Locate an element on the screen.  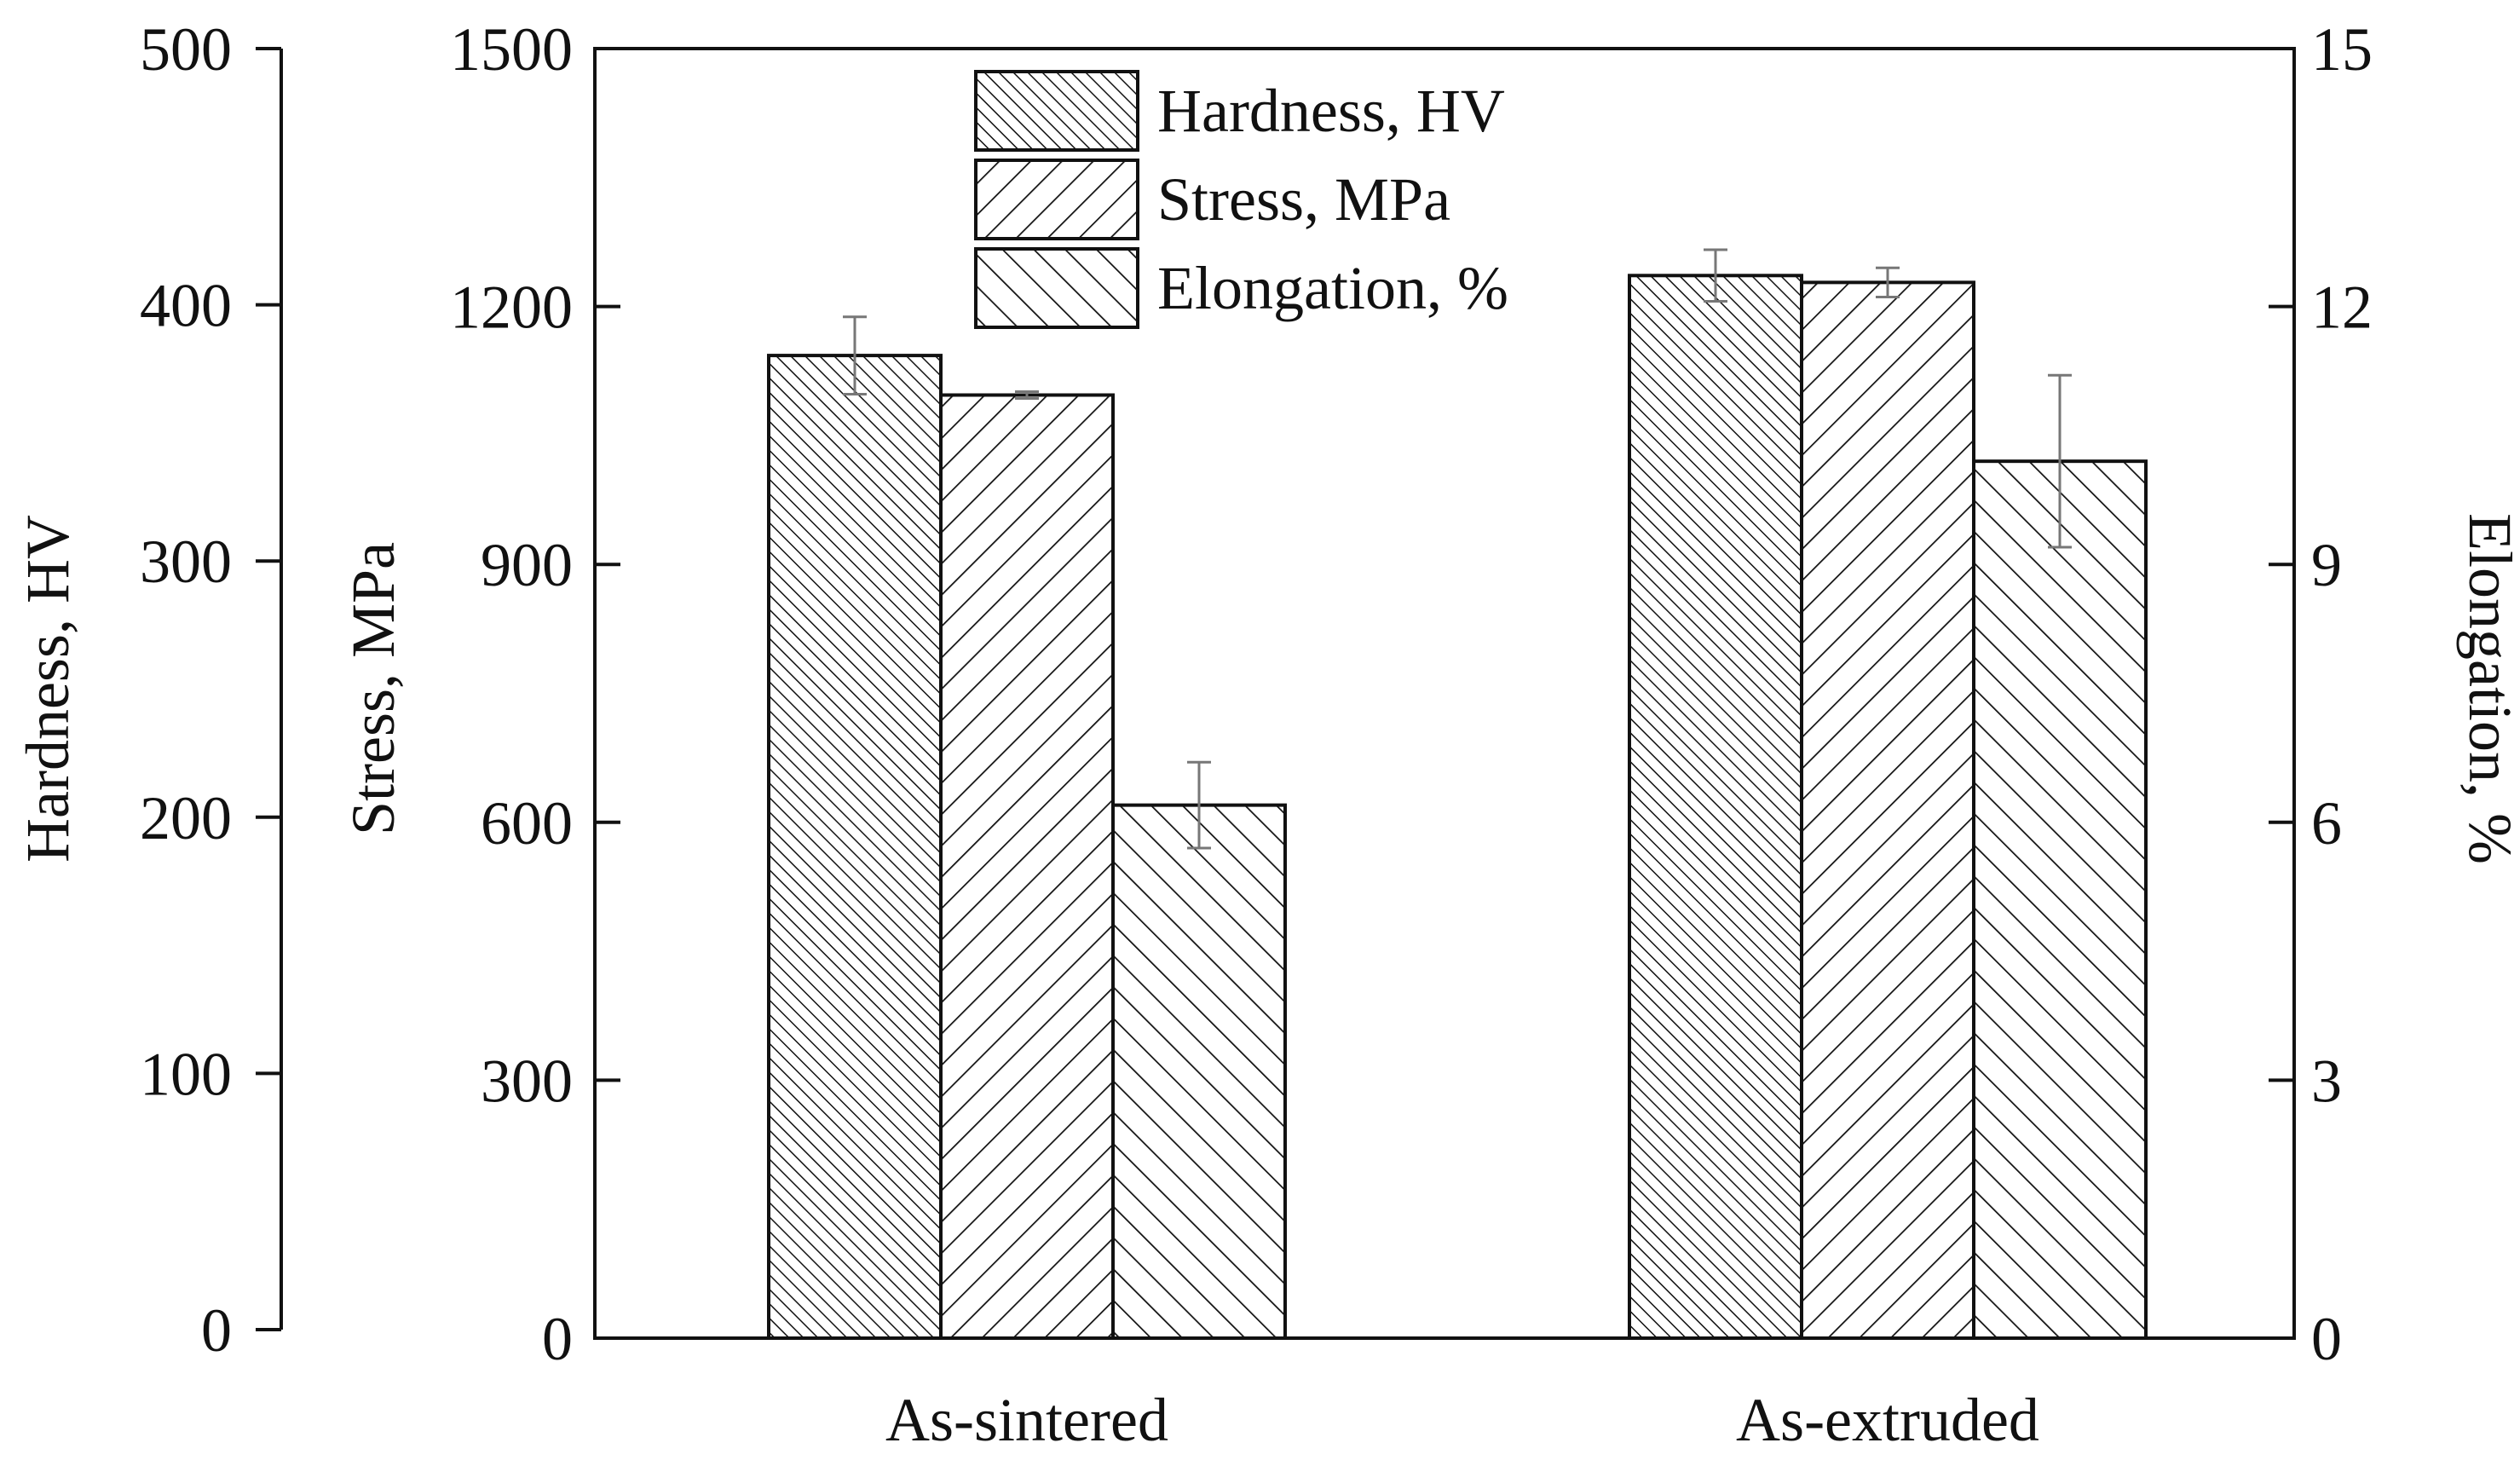
hardness-tick-label: 500 is located at coordinates (186, 49).